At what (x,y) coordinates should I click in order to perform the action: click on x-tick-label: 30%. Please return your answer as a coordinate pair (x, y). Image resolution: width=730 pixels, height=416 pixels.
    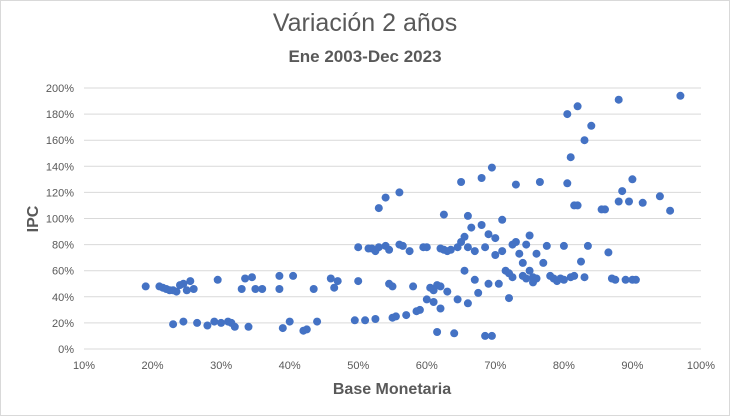
    Looking at the image, I should click on (221, 366).